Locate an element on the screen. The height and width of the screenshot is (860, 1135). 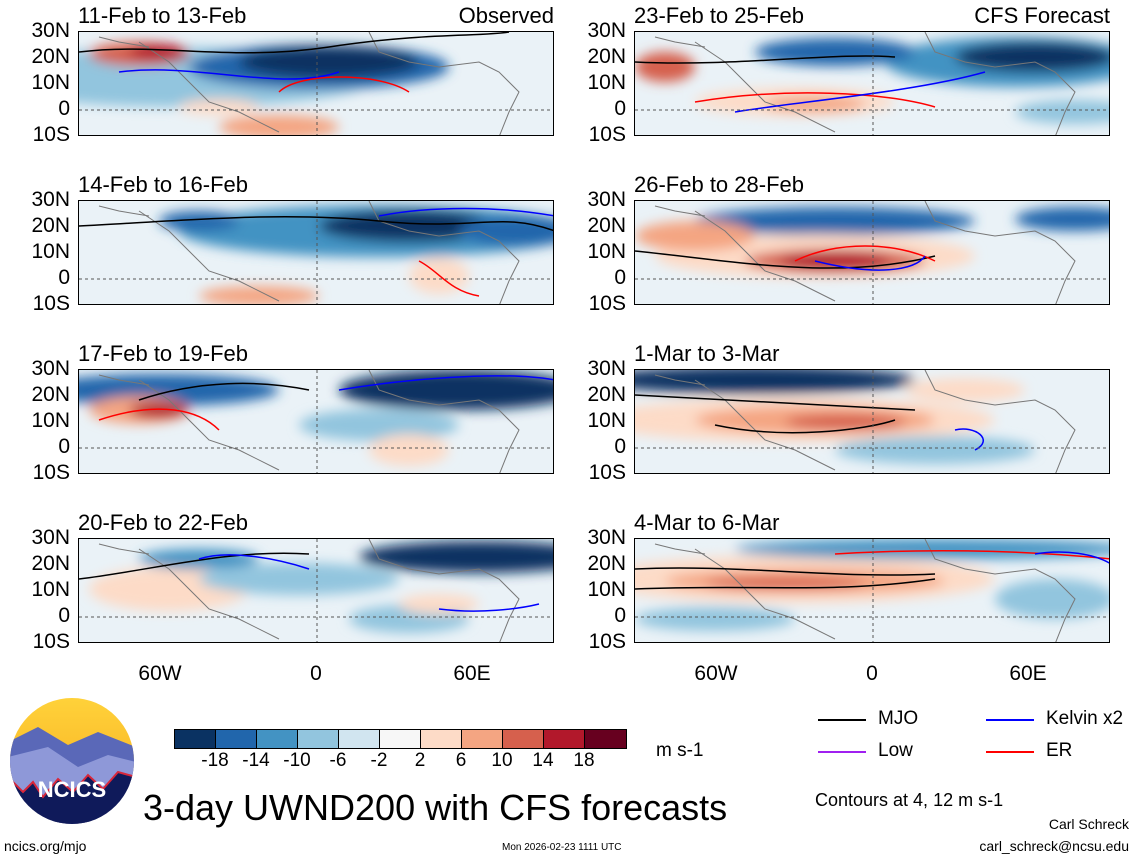
colorbar-units: m s-1 is located at coordinates (680, 750).